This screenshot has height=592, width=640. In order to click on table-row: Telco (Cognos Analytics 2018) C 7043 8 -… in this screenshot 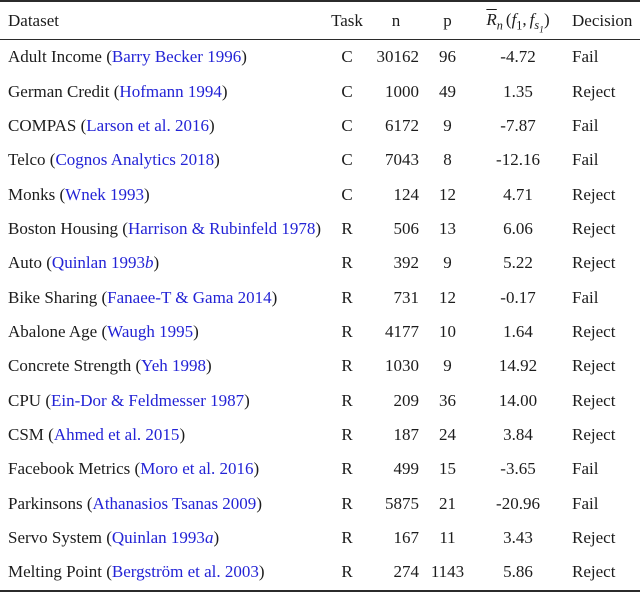, I will do `click(320, 160)`.